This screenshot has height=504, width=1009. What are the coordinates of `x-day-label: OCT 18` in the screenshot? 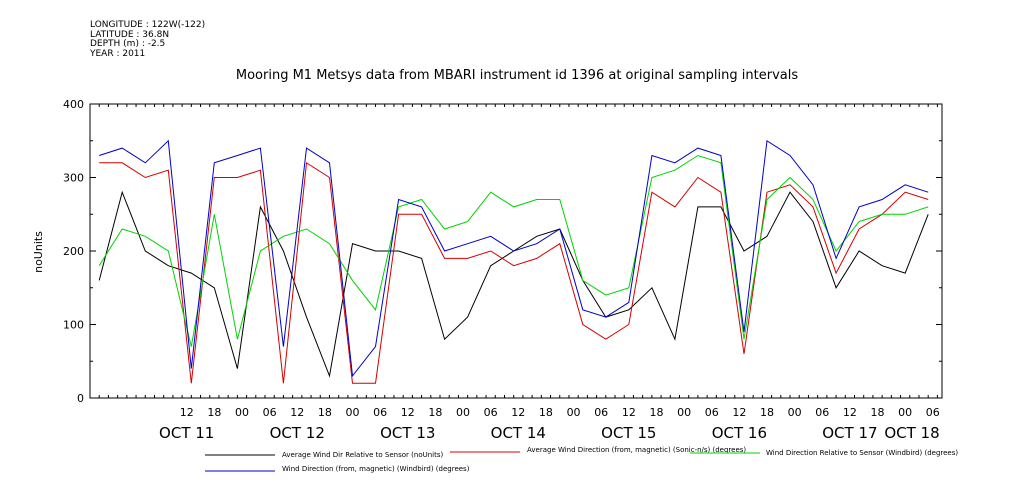 It's located at (911, 433).